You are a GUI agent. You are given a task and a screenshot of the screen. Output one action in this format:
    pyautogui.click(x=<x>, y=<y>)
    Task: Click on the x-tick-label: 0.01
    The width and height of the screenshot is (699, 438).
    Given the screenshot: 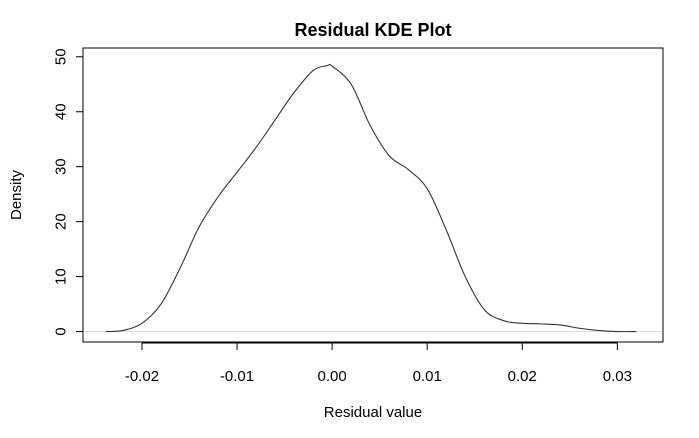 What is the action you would take?
    pyautogui.click(x=427, y=376)
    